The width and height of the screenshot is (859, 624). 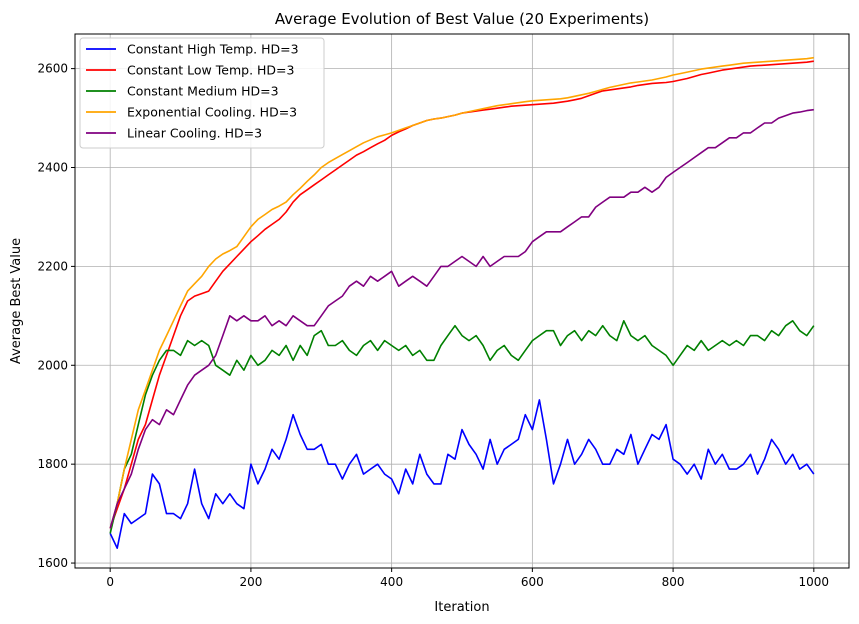 What do you see at coordinates (52, 365) in the screenshot?
I see `y-tick-label: 2000` at bounding box center [52, 365].